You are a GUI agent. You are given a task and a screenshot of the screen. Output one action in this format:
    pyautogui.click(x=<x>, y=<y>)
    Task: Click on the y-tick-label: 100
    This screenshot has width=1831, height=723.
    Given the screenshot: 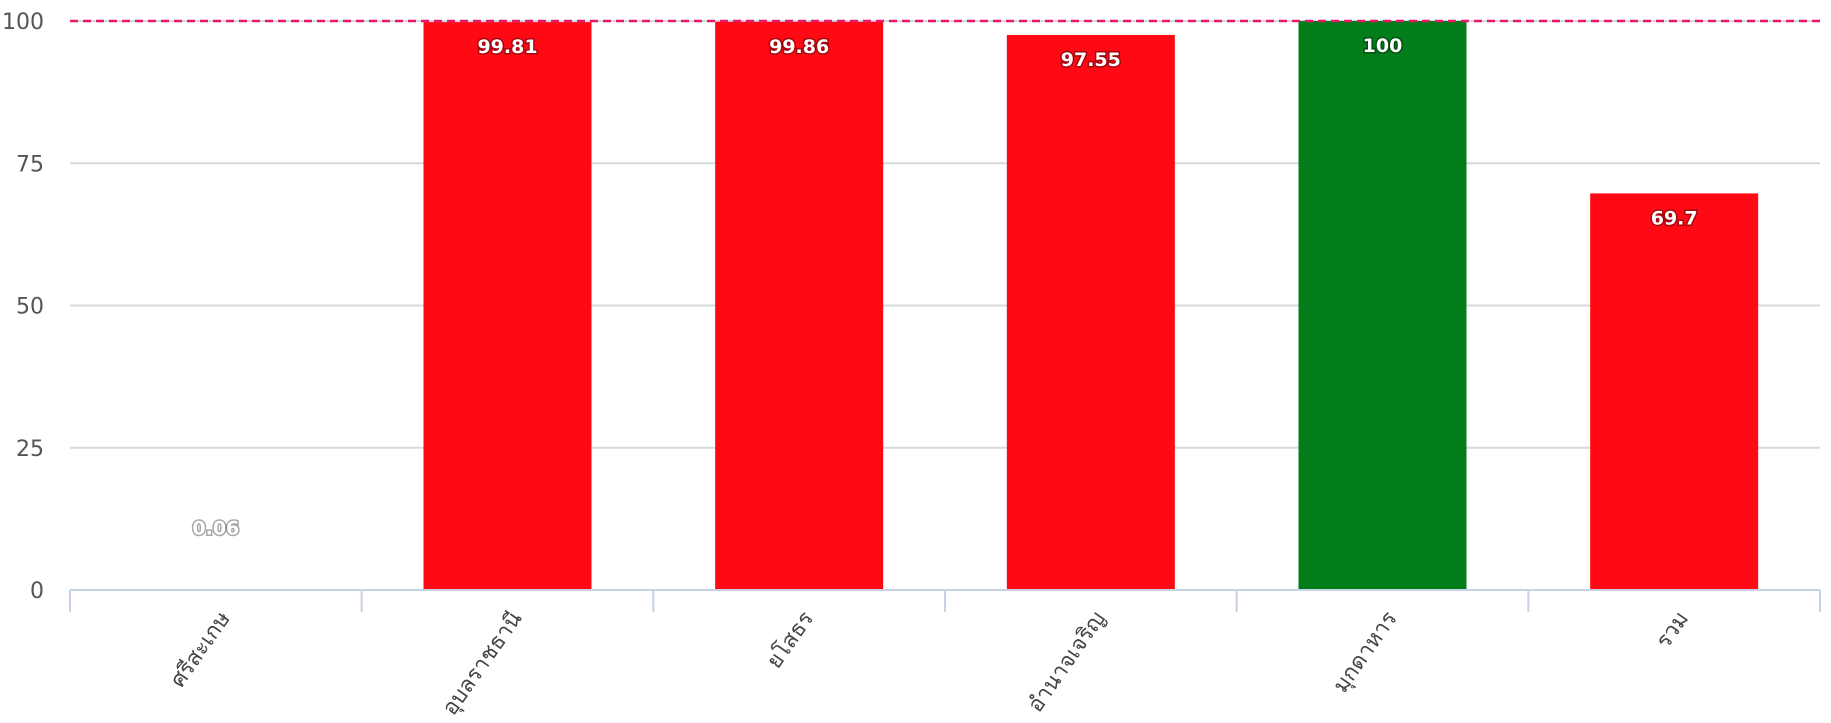 What is the action you would take?
    pyautogui.click(x=23, y=22)
    